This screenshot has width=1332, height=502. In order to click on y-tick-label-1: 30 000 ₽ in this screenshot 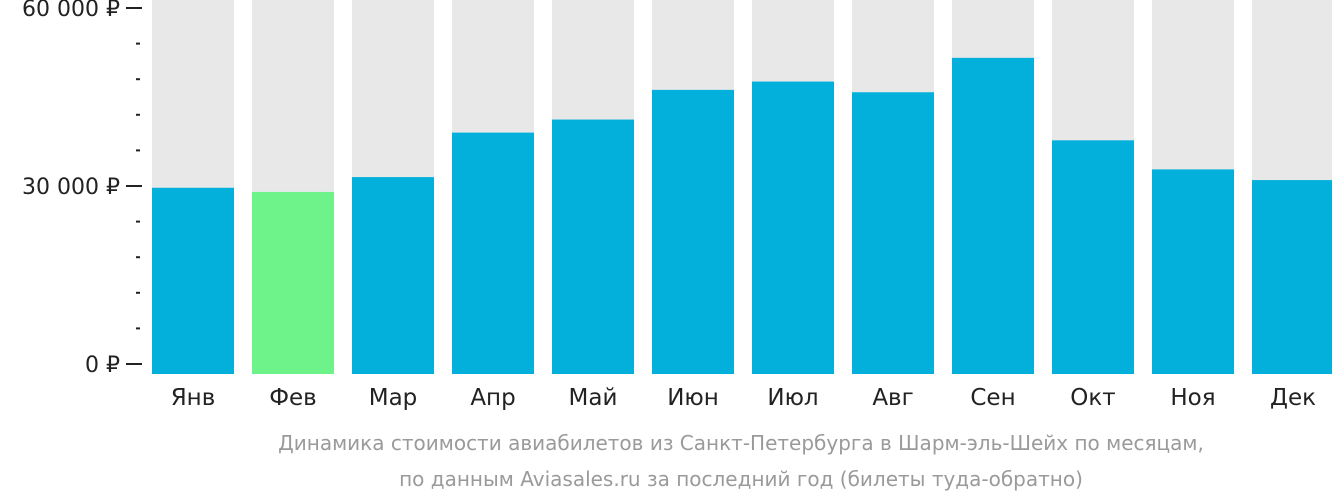, I will do `click(71, 187)`.